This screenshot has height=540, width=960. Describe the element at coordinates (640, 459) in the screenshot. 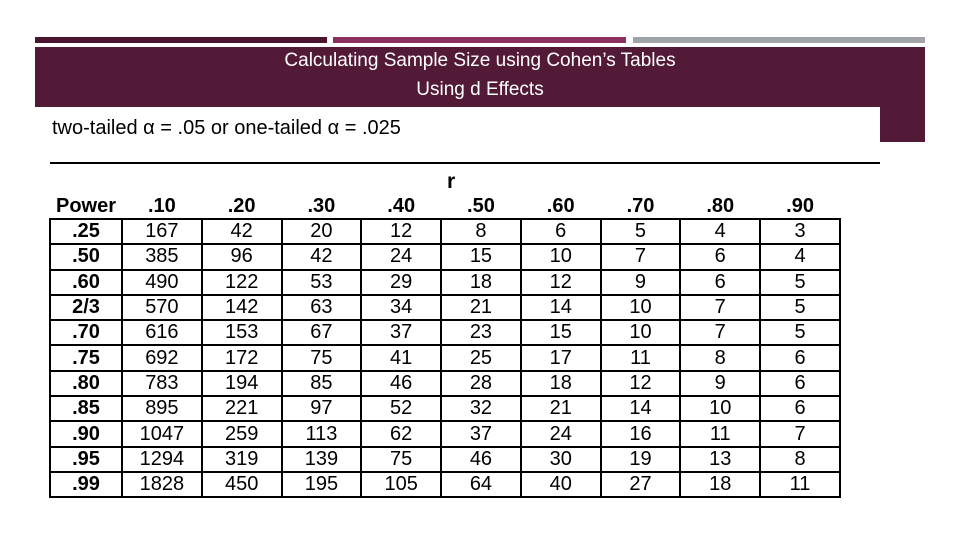

I see `sample-size-cell: 19` at that location.